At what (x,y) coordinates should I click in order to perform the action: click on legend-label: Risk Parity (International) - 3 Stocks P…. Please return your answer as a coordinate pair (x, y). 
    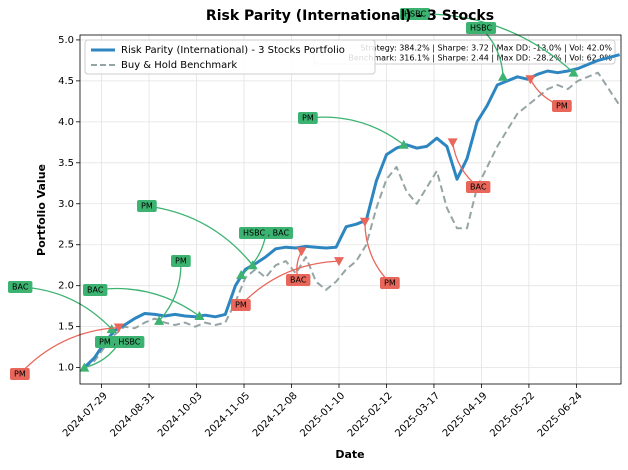
    Looking at the image, I should click on (233, 50).